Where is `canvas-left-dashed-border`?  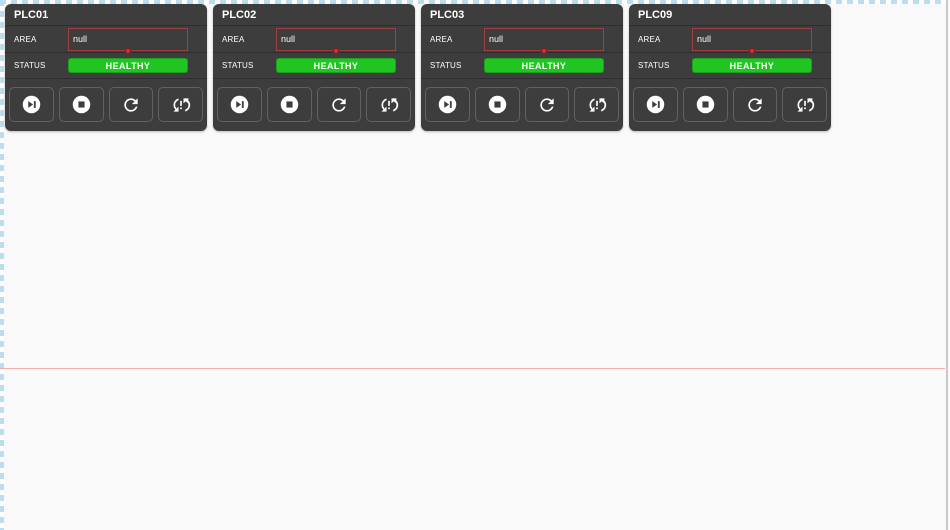
canvas-left-dashed-border is located at coordinates (2, 265).